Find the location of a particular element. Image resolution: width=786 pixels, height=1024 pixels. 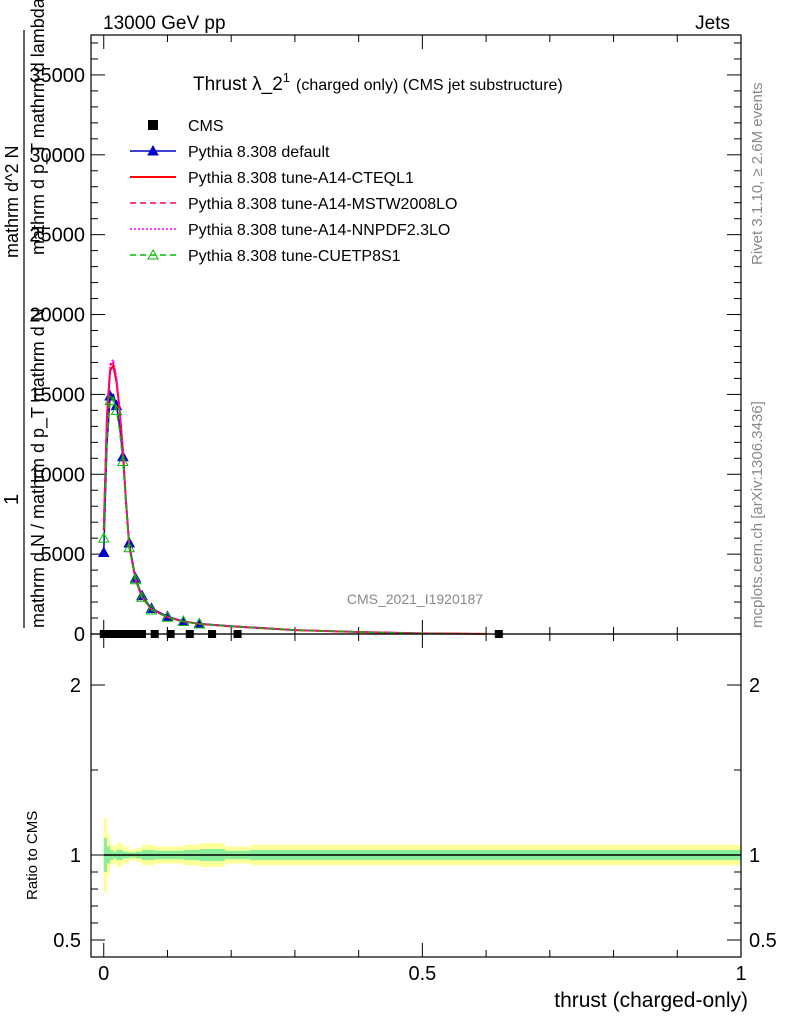

site-label: mcplots.cern.ch [arXiv:1306.3436] is located at coordinates (757, 514).